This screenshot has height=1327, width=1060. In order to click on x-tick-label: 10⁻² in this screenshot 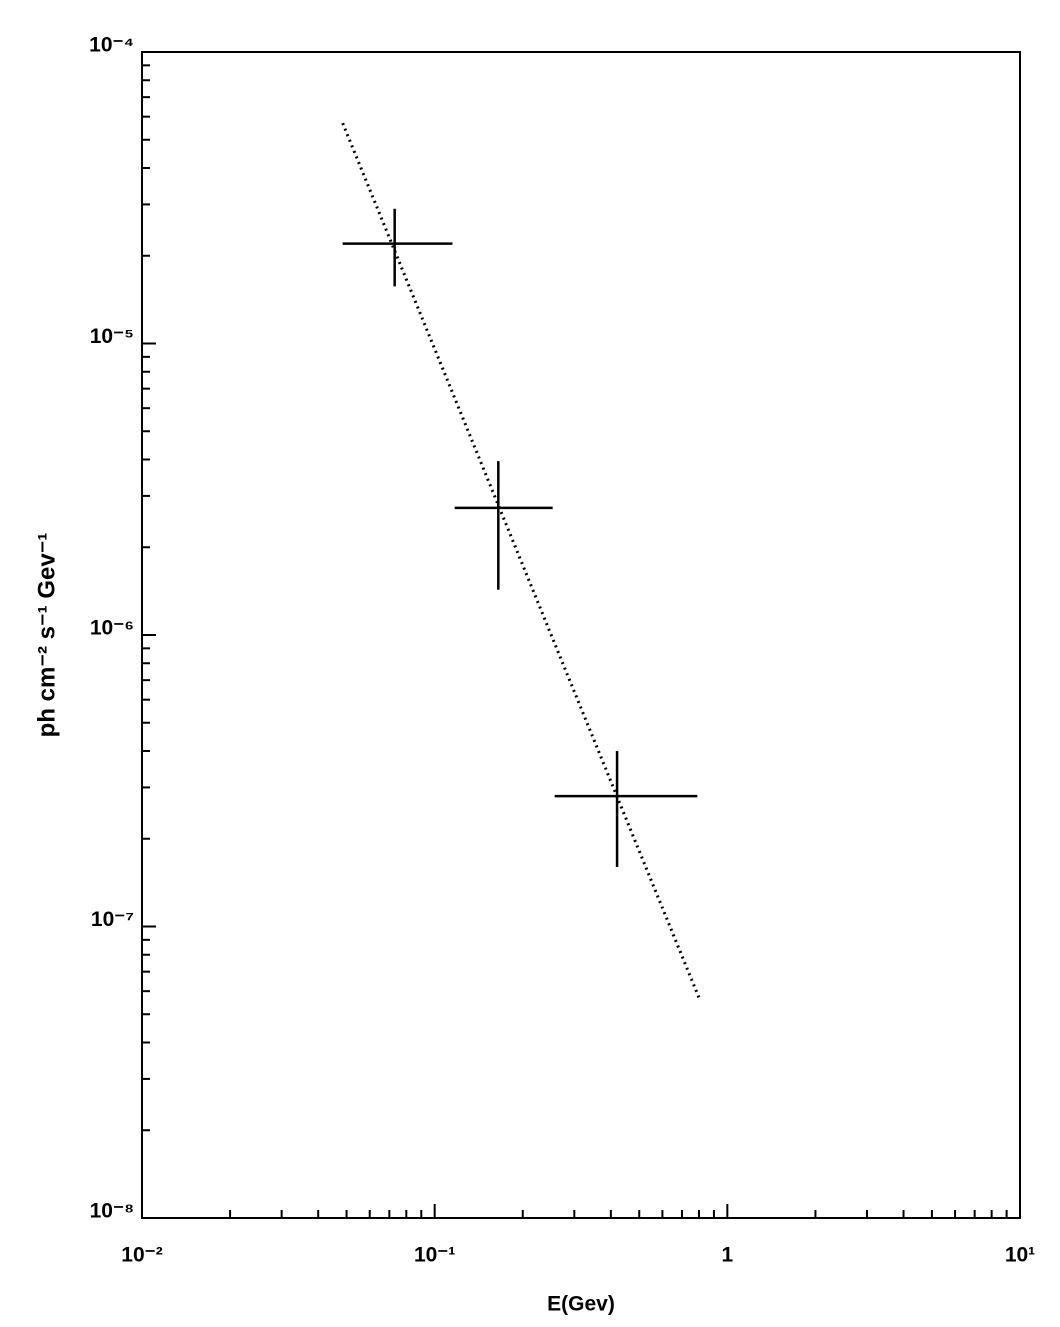, I will do `click(141, 1255)`.